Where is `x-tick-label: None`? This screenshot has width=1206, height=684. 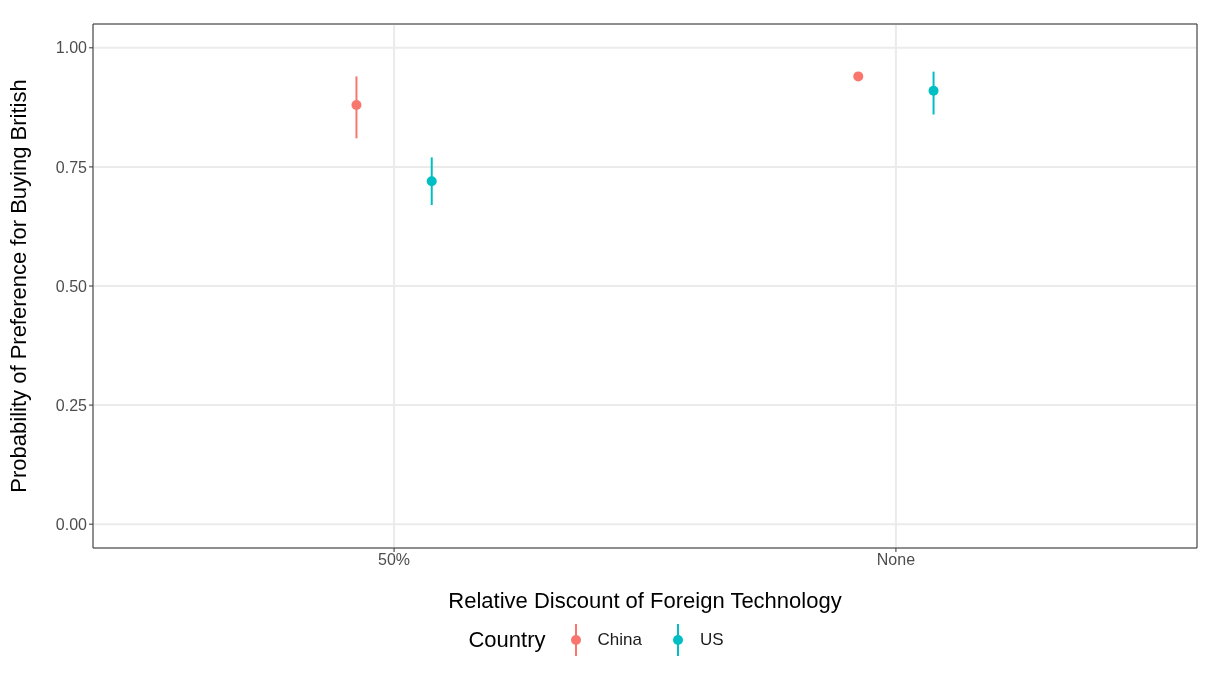
x-tick-label: None is located at coordinates (896, 560).